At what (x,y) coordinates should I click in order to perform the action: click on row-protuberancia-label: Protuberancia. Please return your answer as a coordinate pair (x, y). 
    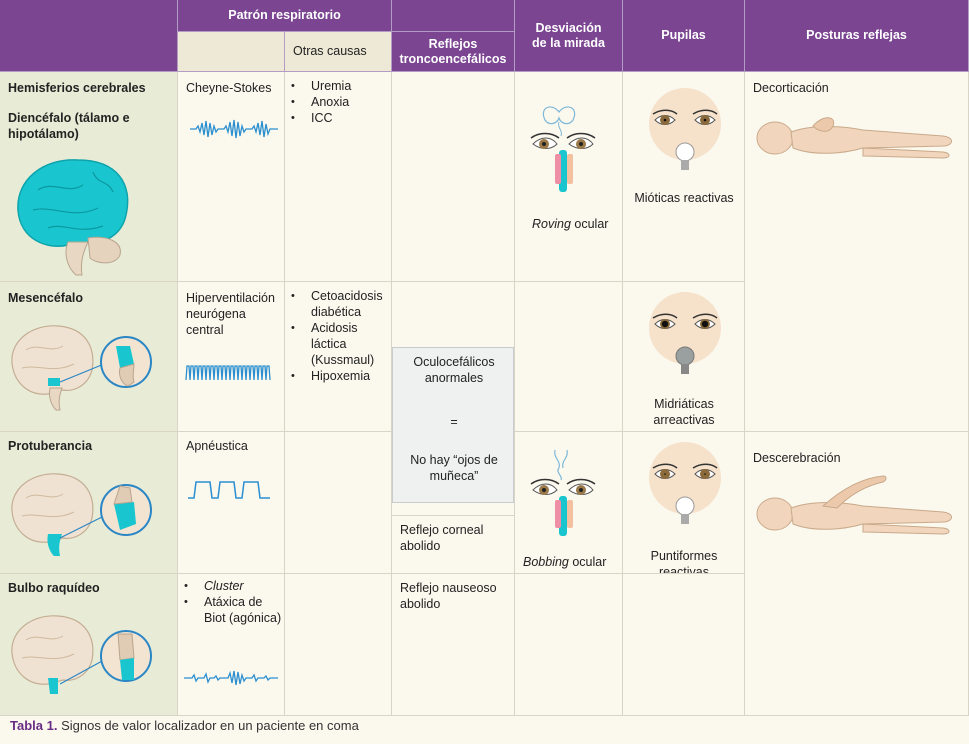
    Looking at the image, I should click on (50, 446).